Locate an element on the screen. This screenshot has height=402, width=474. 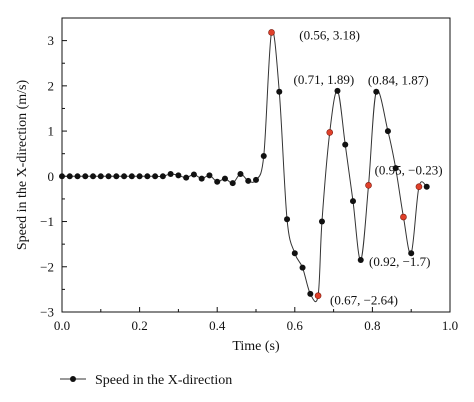
y-tick-label: 1 is located at coordinates (51, 131).